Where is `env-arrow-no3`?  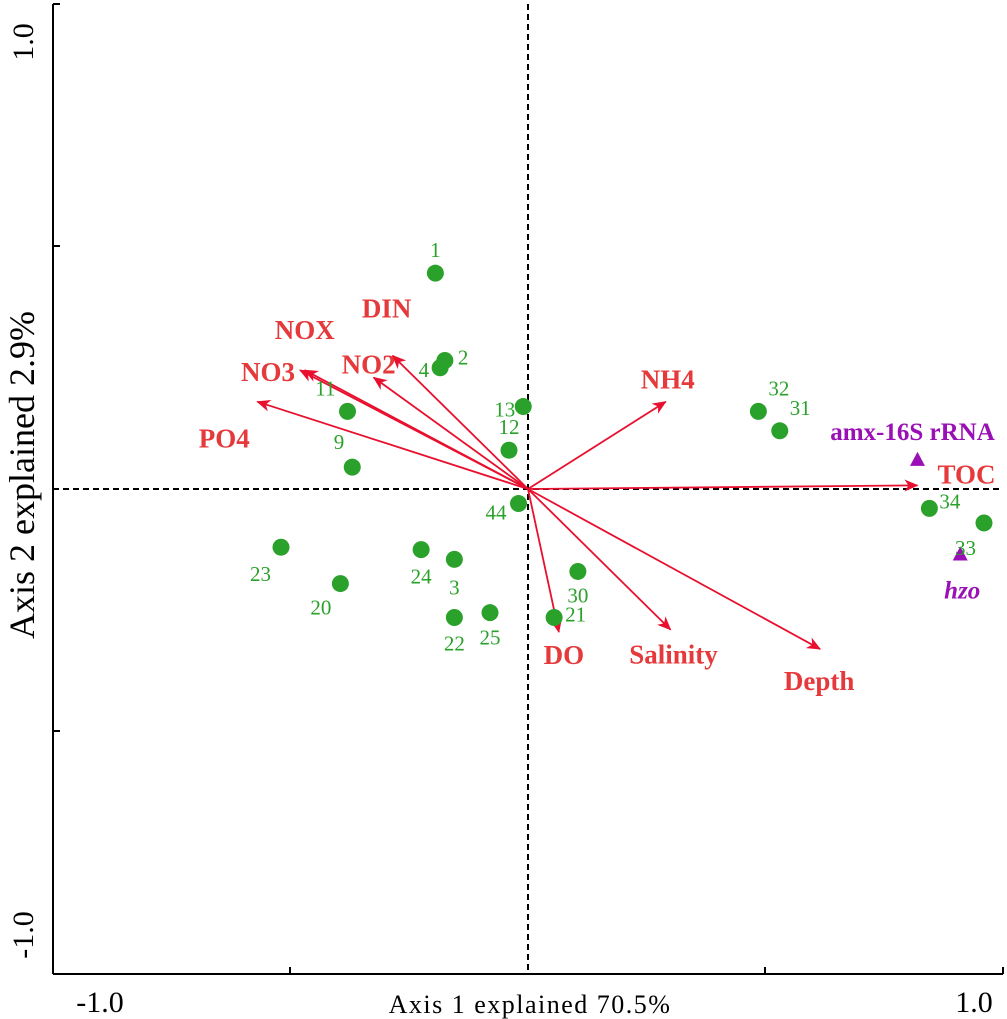
env-arrow-no3 is located at coordinates (414, 429).